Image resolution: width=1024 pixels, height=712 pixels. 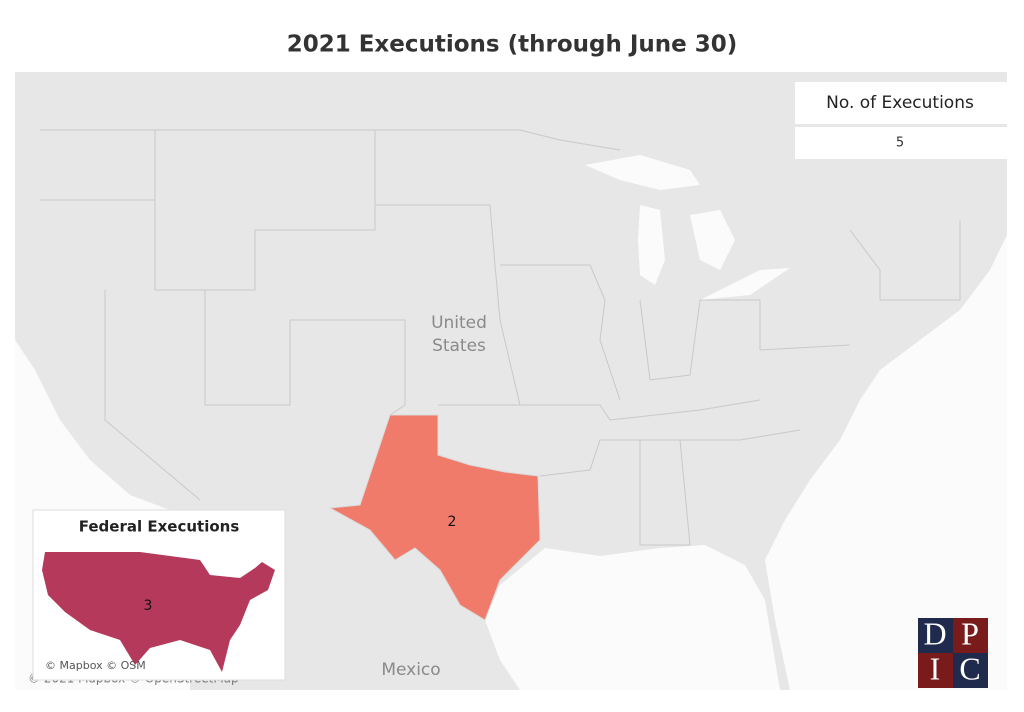 I want to click on logo-letter: P, so click(x=970, y=633).